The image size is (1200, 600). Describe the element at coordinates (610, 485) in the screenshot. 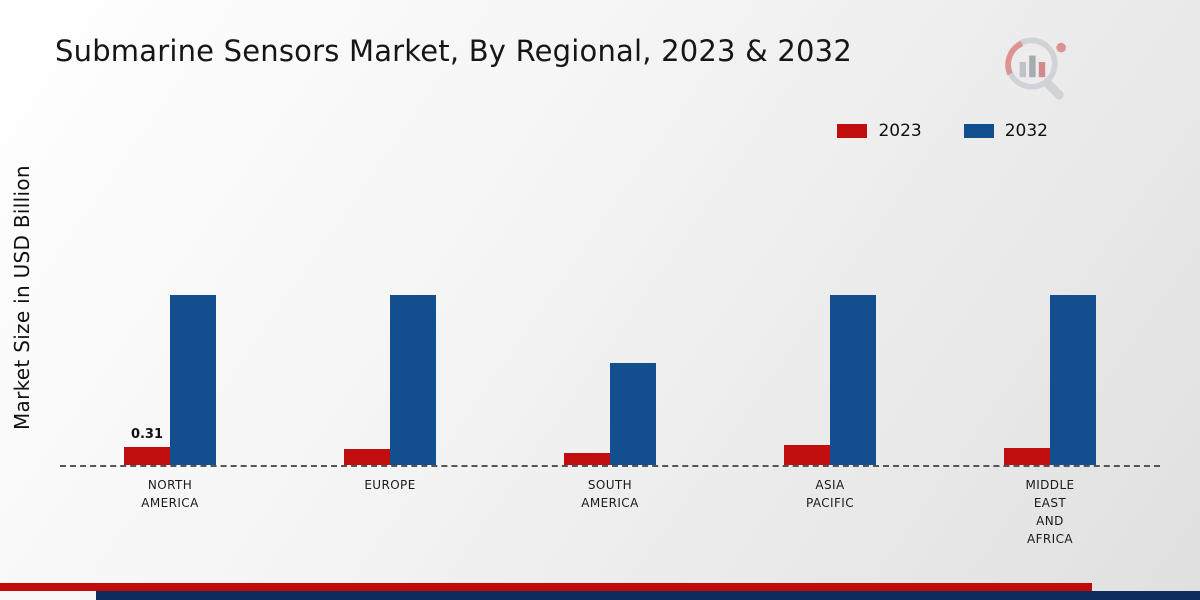

I see `x-axis-label-line: SOUTH` at that location.